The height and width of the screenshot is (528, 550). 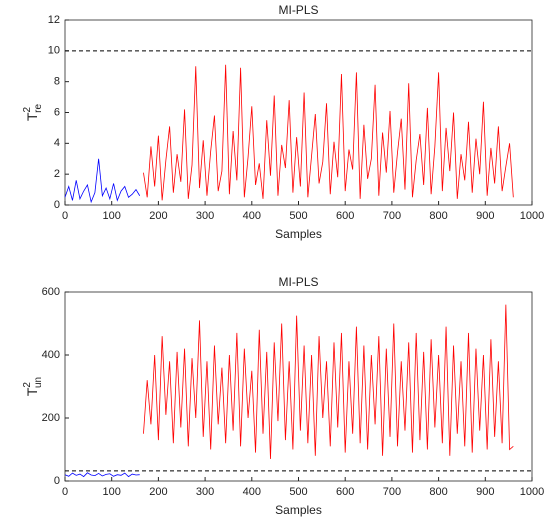 What do you see at coordinates (38, 382) in the screenshot?
I see `y-label-sub: un` at bounding box center [38, 382].